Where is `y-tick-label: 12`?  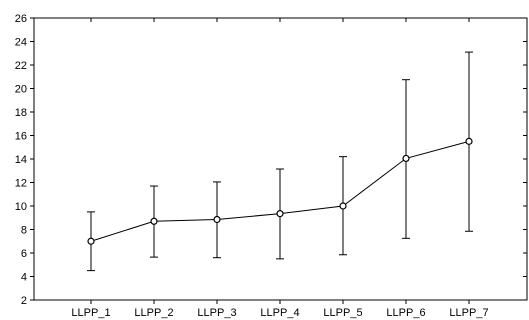
y-tick-label: 12 is located at coordinates (21, 184).